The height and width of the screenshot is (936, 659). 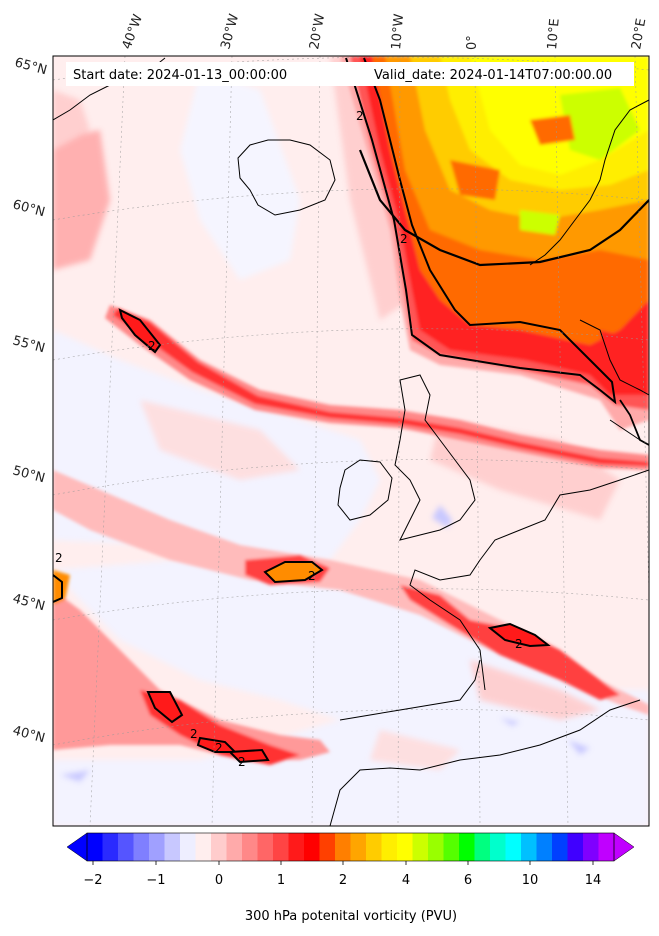 I want to click on mid-band-orange-contour, so click(x=293, y=572).